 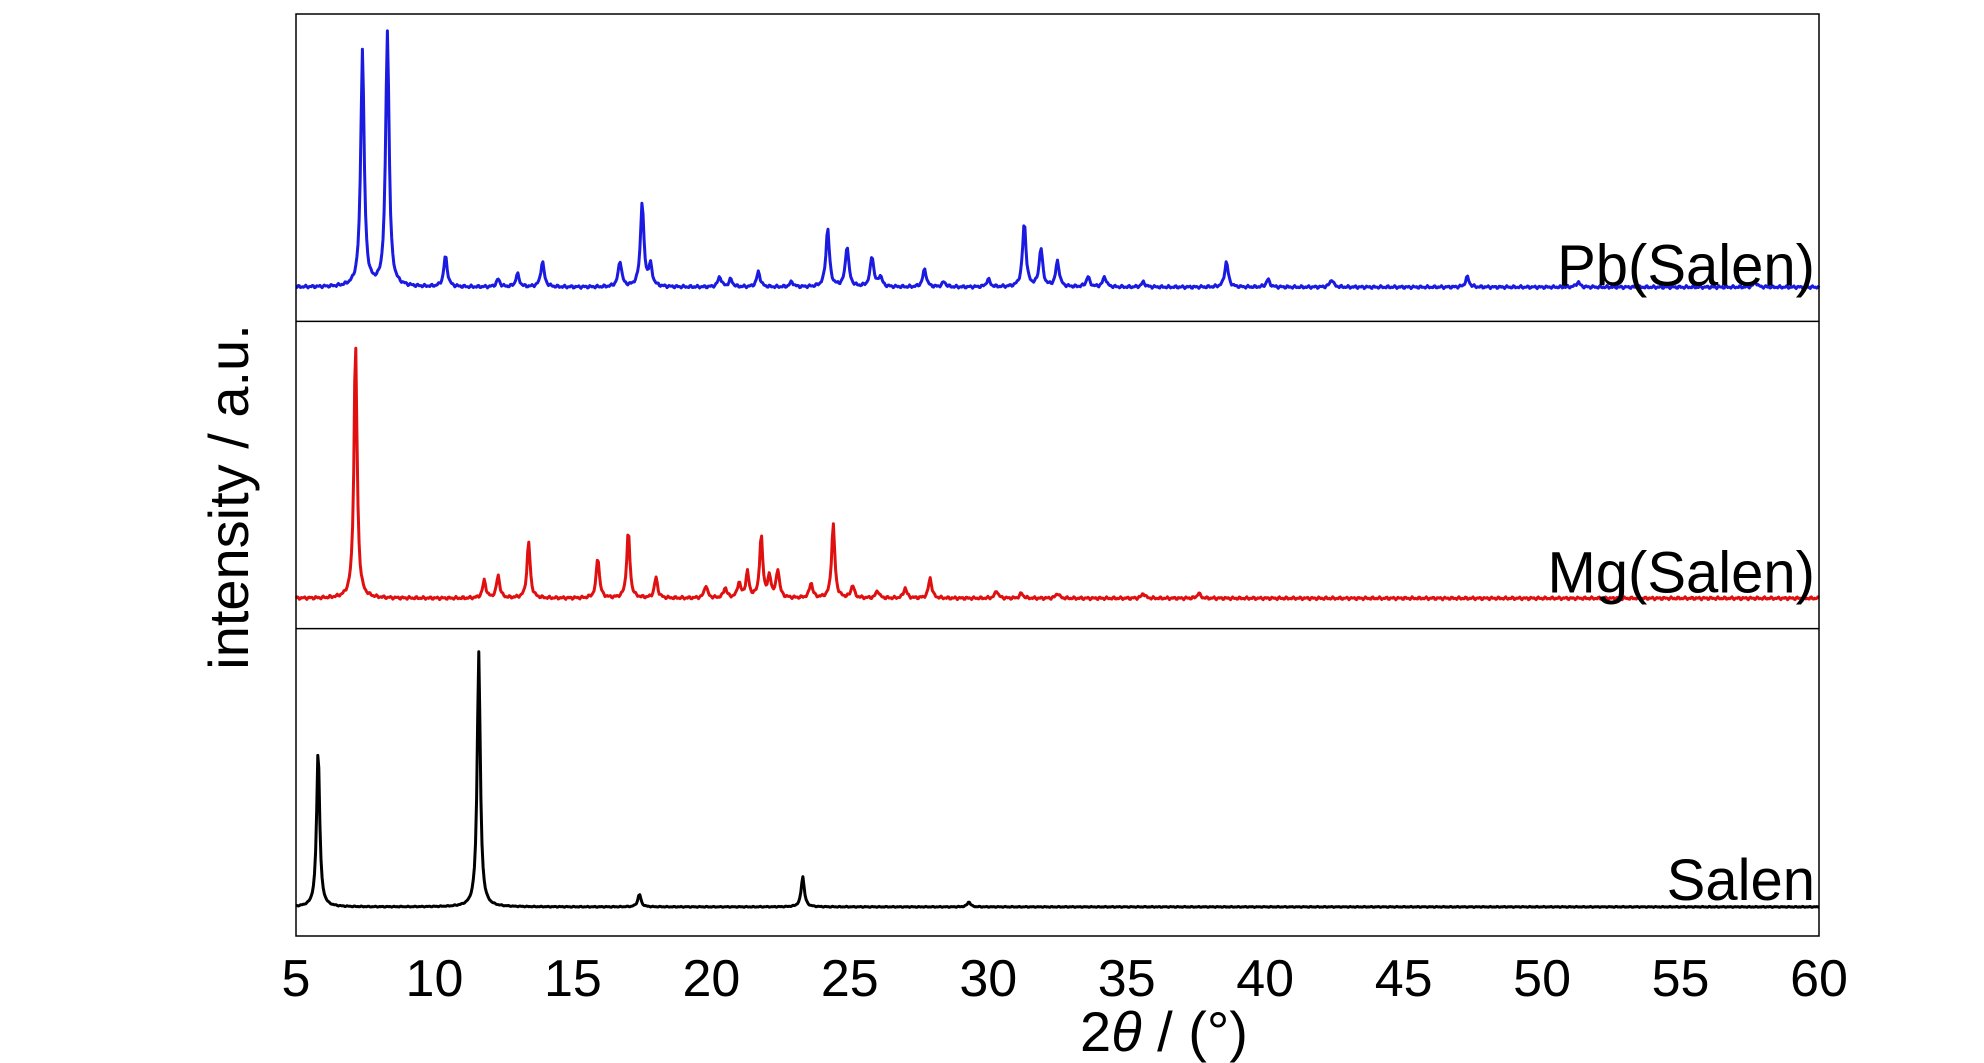 I want to click on x-tick-label-9: 50, so click(x=1542, y=979).